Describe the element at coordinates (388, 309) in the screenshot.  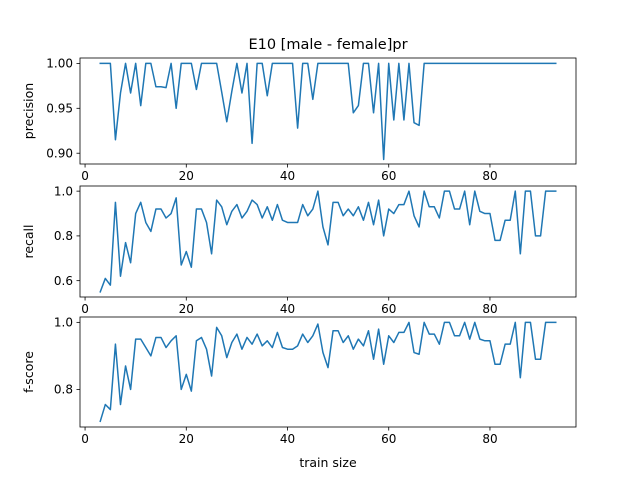
I see `recall-x-tick-label: 60` at that location.